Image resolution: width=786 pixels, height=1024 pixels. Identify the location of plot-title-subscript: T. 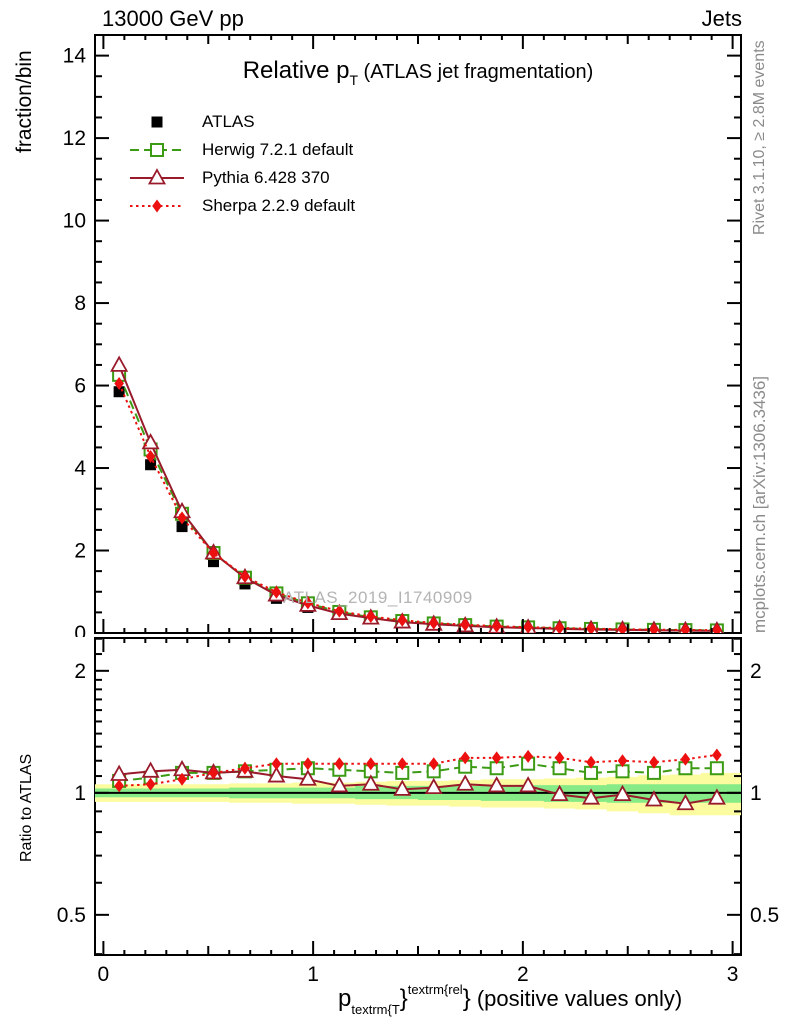
(353, 80).